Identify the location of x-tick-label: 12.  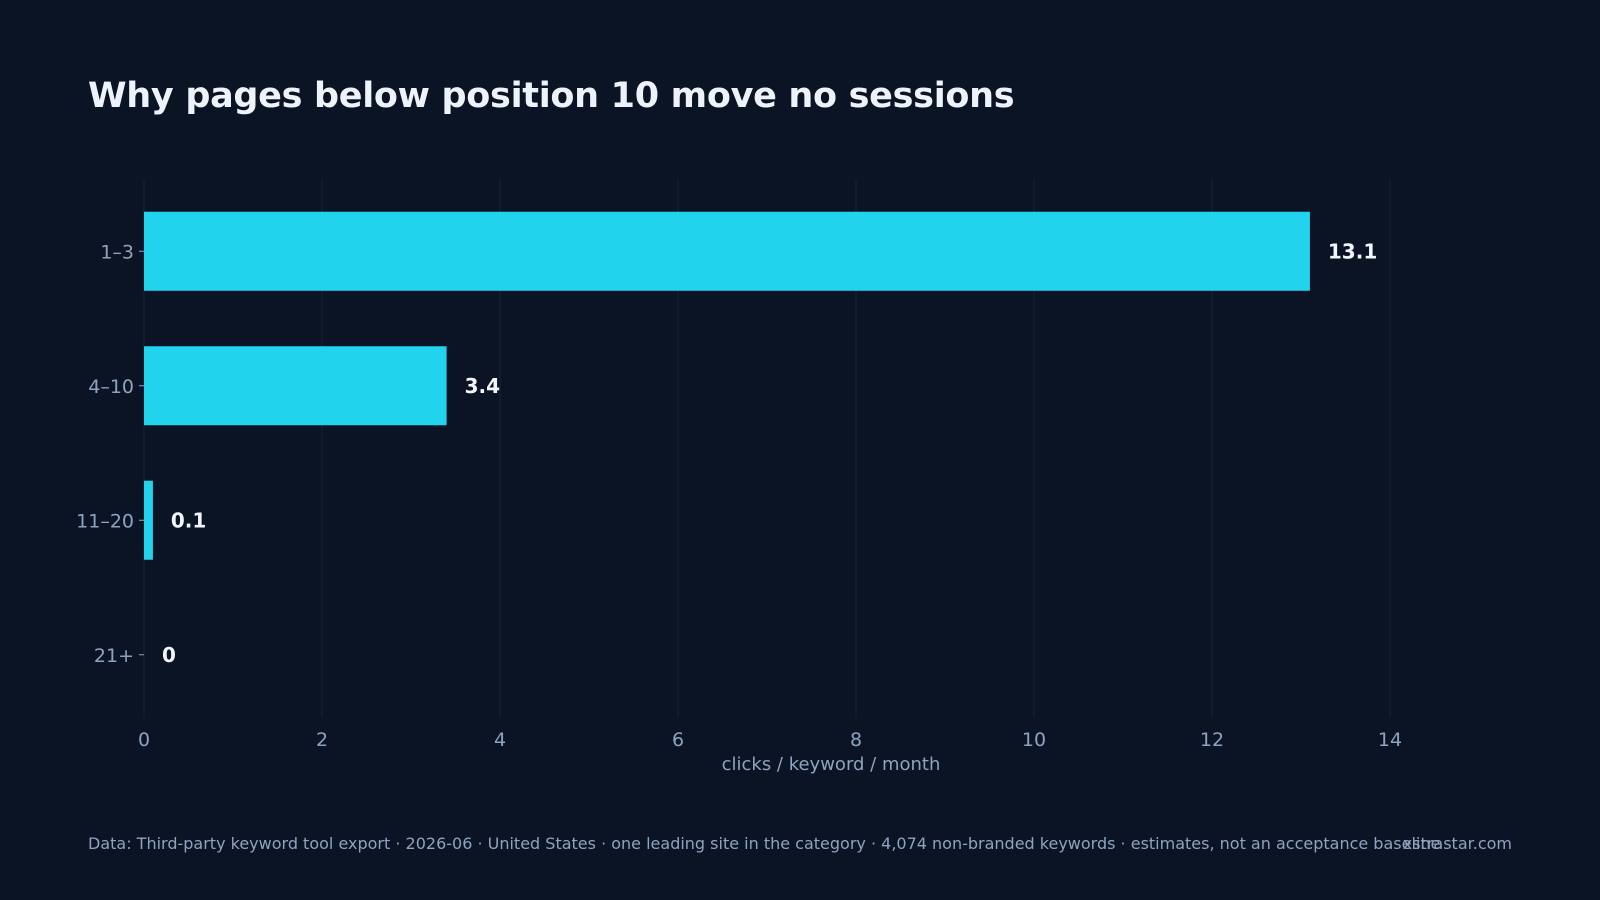
(1212, 740).